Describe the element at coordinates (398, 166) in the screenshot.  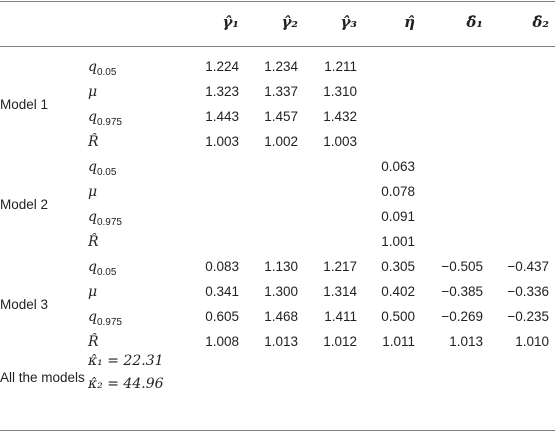
I see `table-cell: 0.063` at that location.